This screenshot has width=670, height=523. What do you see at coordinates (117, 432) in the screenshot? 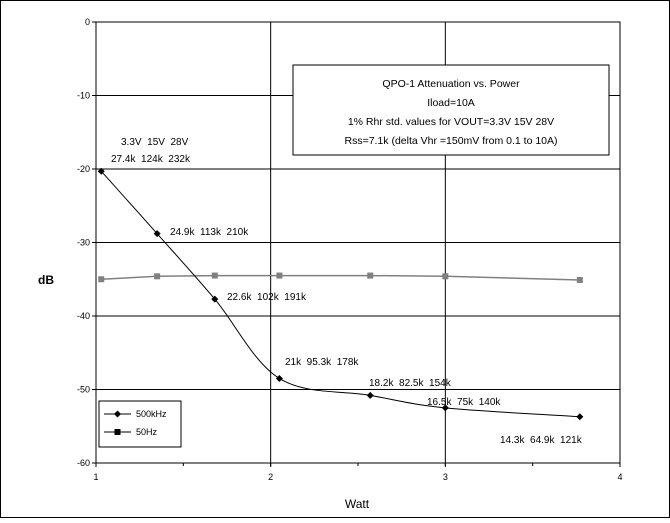
I see `legend-50hz-marker` at bounding box center [117, 432].